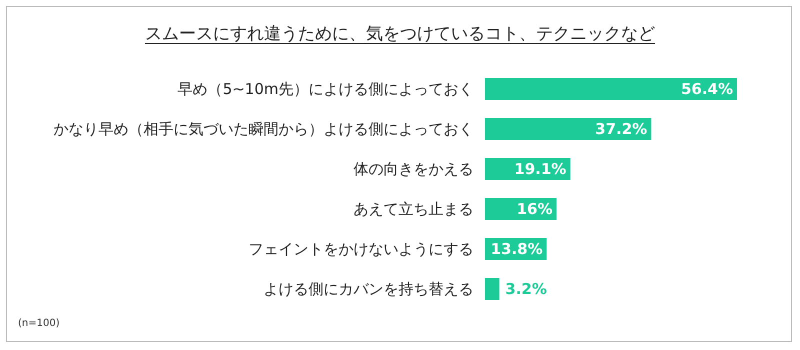 The width and height of the screenshot is (800, 350). Describe the element at coordinates (39, 323) in the screenshot. I see `text: (n=100)` at that location.